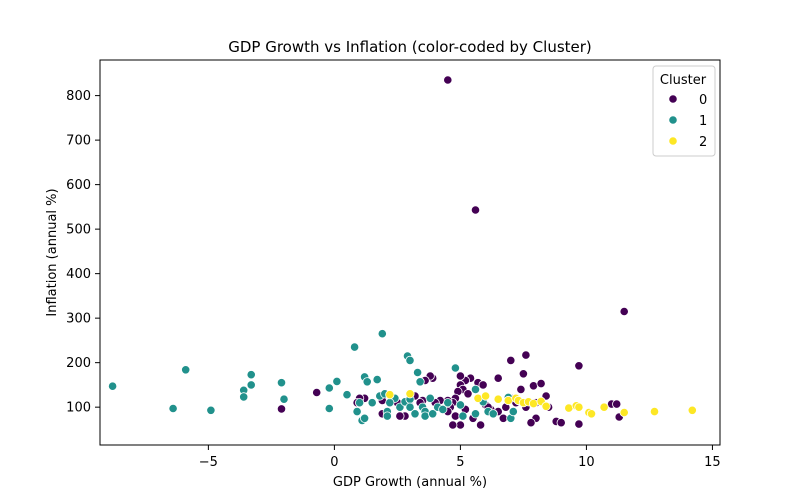 Image resolution: width=800 pixels, height=500 pixels. Describe the element at coordinates (78, 96) in the screenshot. I see `y-tick-label: 800` at that location.